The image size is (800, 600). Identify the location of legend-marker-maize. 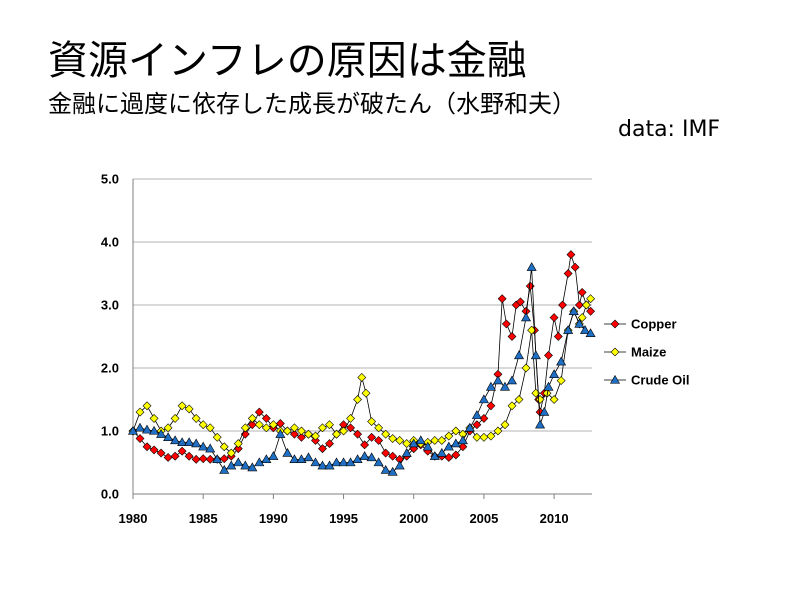
(615, 352).